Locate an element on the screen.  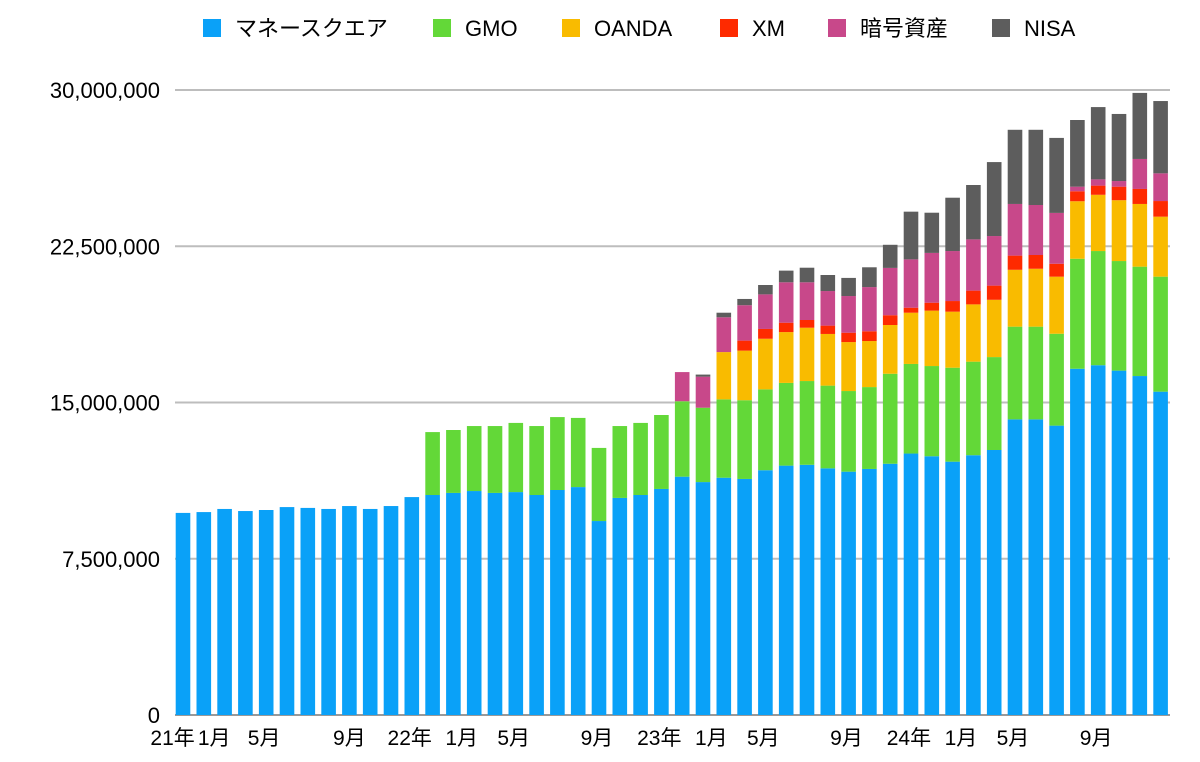
legend-label: NISA is located at coordinates (1050, 28).